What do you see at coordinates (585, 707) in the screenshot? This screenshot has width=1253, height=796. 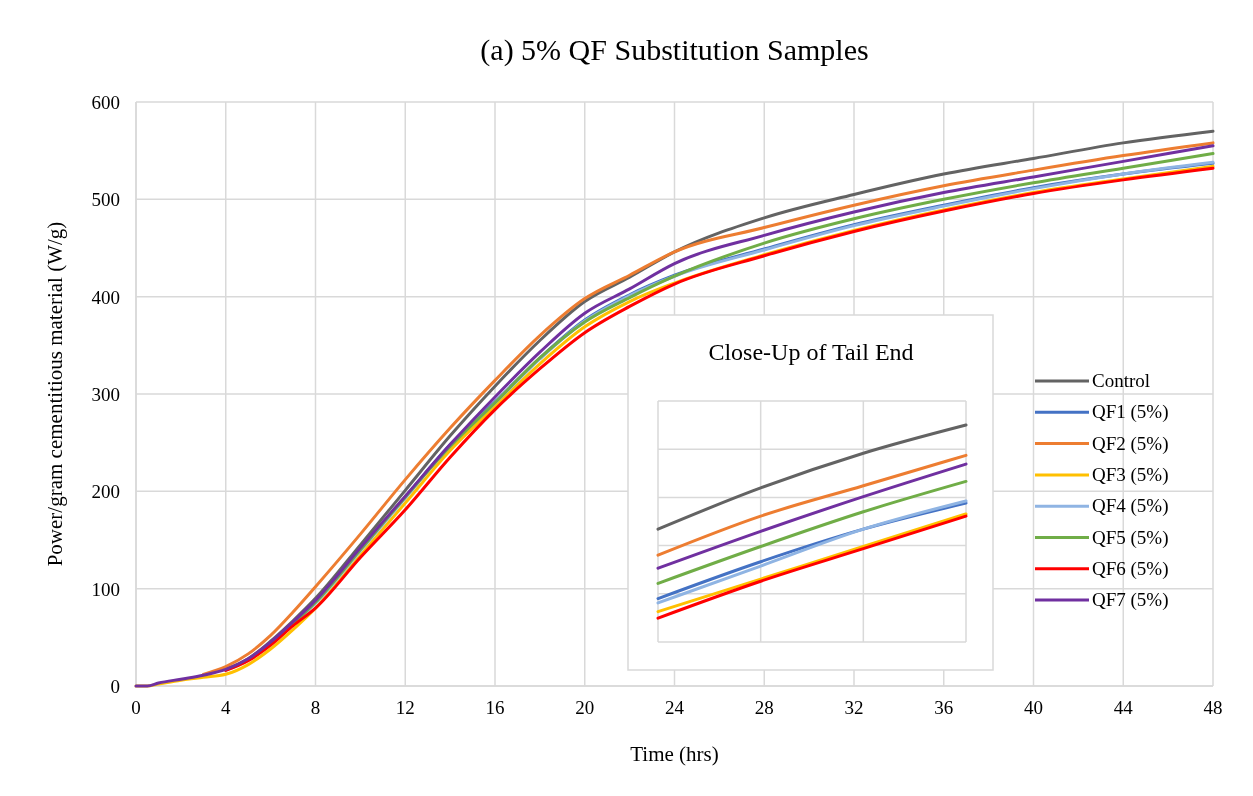 I see `x-tick-label: 20` at bounding box center [585, 707].